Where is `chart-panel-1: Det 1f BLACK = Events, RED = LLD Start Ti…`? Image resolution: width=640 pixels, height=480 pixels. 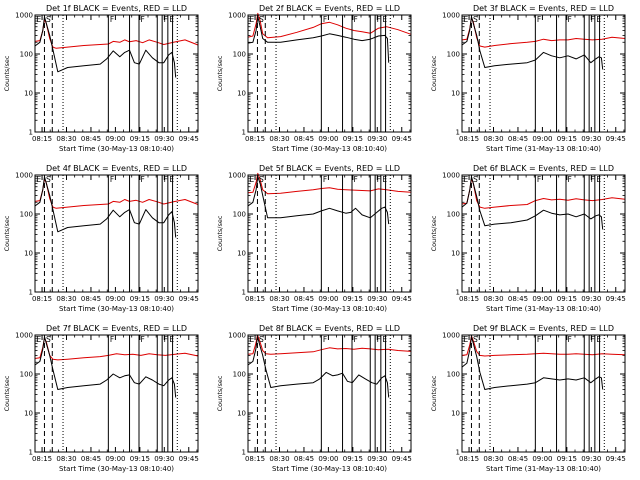
chart-panel-1: Det 1f BLACK = Events, RED = LLD Start Ti… is located at coordinates (101, 78).